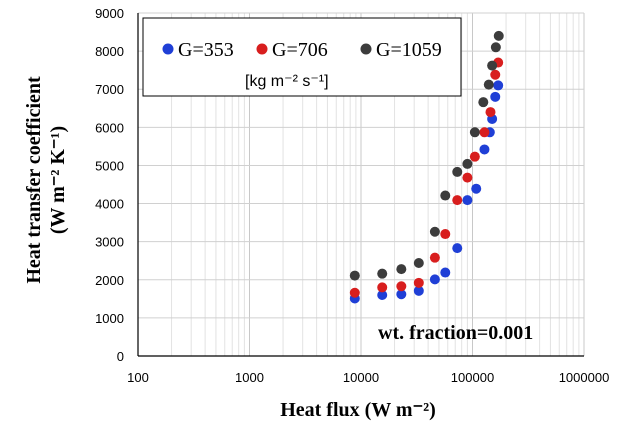 This screenshot has height=425, width=619. I want to click on y-tick-label: 4000, so click(109, 204).